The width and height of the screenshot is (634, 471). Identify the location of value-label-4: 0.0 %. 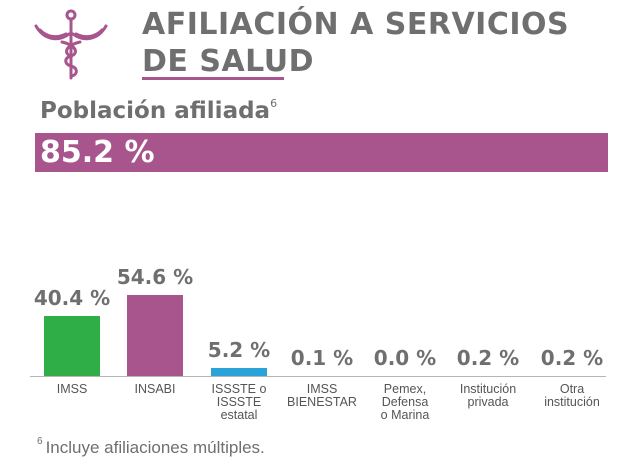
(405, 358).